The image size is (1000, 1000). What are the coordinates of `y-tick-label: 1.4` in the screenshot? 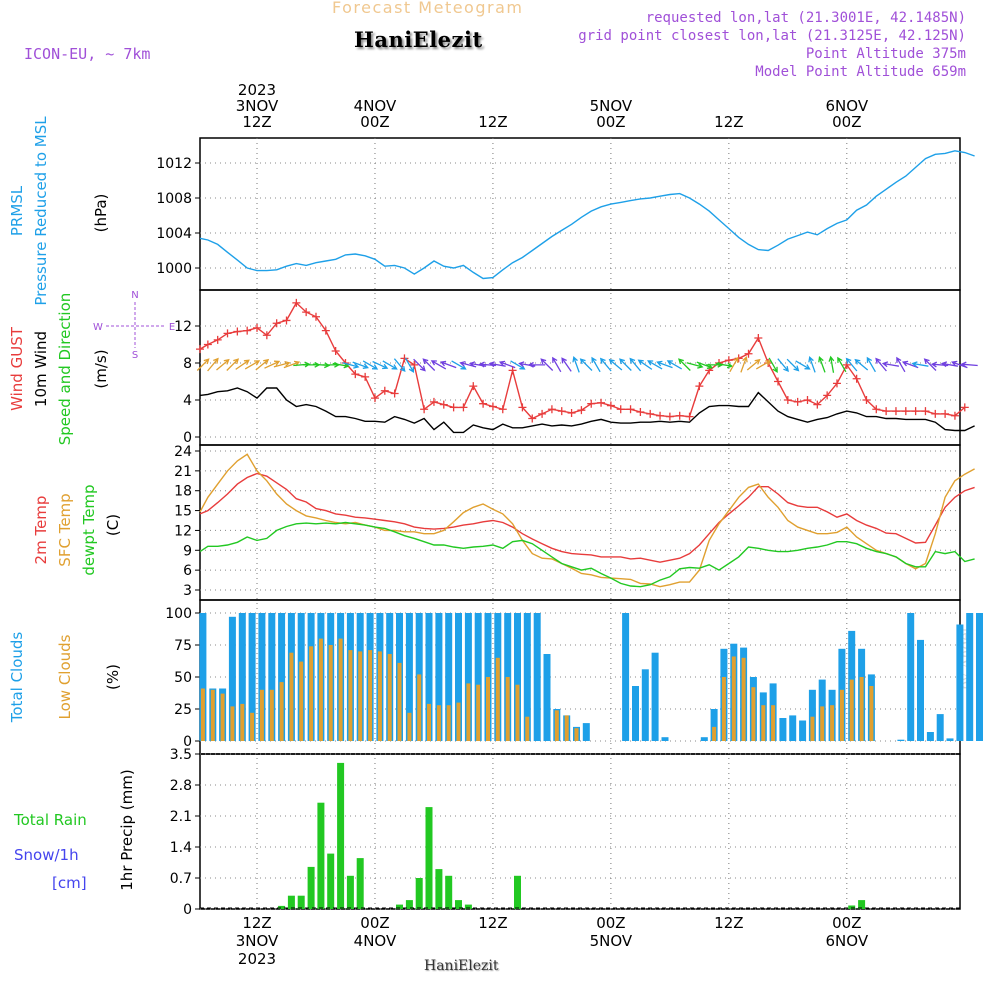 It's located at (181, 848).